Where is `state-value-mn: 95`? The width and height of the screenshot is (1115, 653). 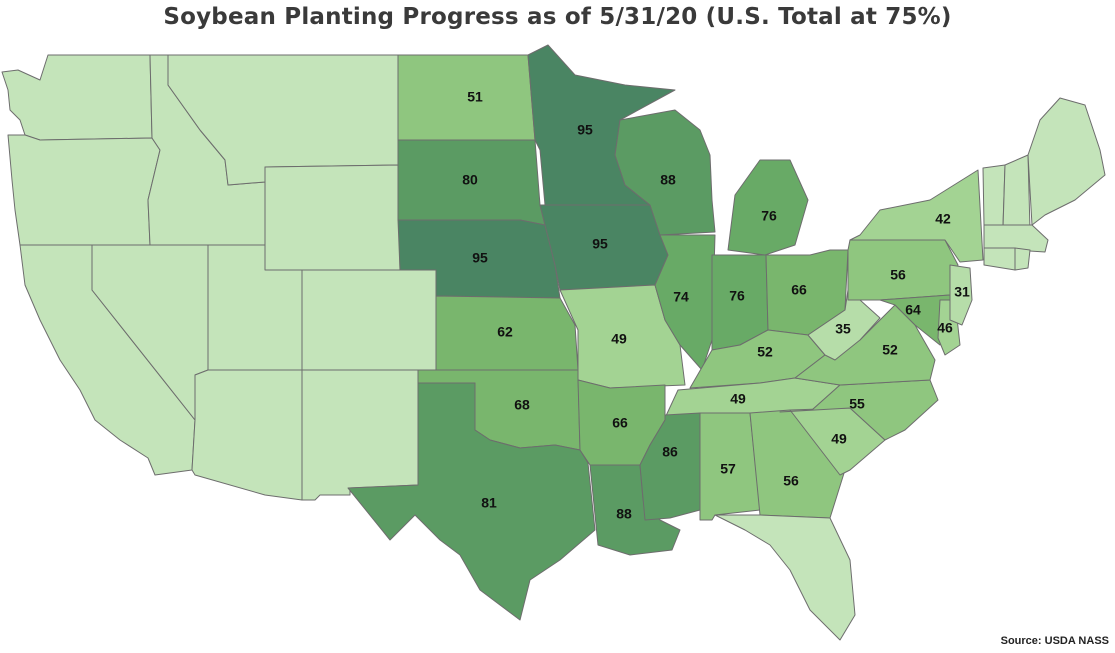
state-value-mn: 95 is located at coordinates (585, 130).